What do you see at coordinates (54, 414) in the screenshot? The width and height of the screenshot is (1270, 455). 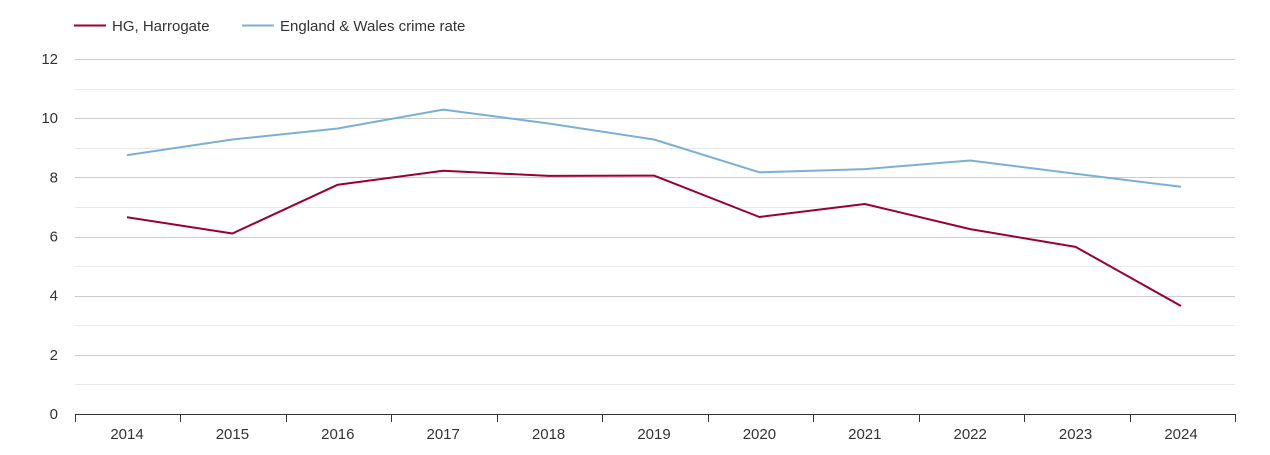 I see `y-tick-label: 0` at bounding box center [54, 414].